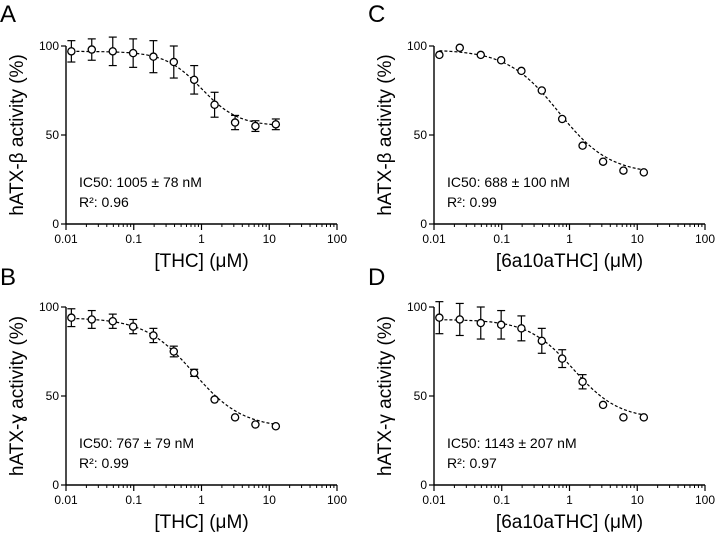 Image resolution: width=719 pixels, height=536 pixels. Describe the element at coordinates (140, 182) in the screenshot. I see `annotation: IC50: 1005 ± 78 nM` at that location.